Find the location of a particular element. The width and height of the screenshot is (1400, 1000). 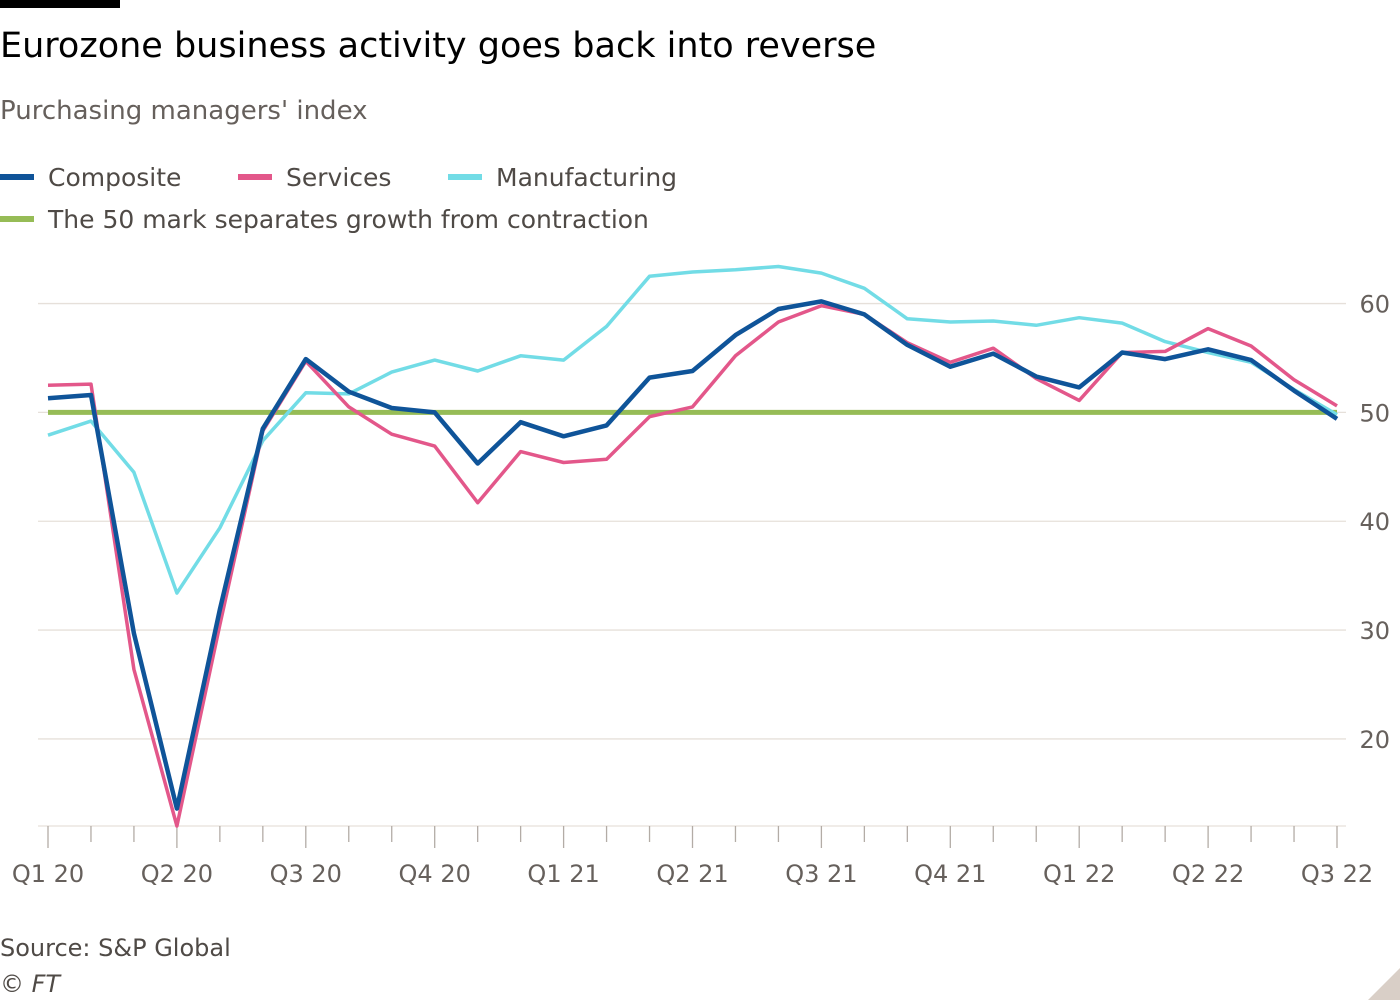

legend-item-composite: Composite is located at coordinates (119, 177).